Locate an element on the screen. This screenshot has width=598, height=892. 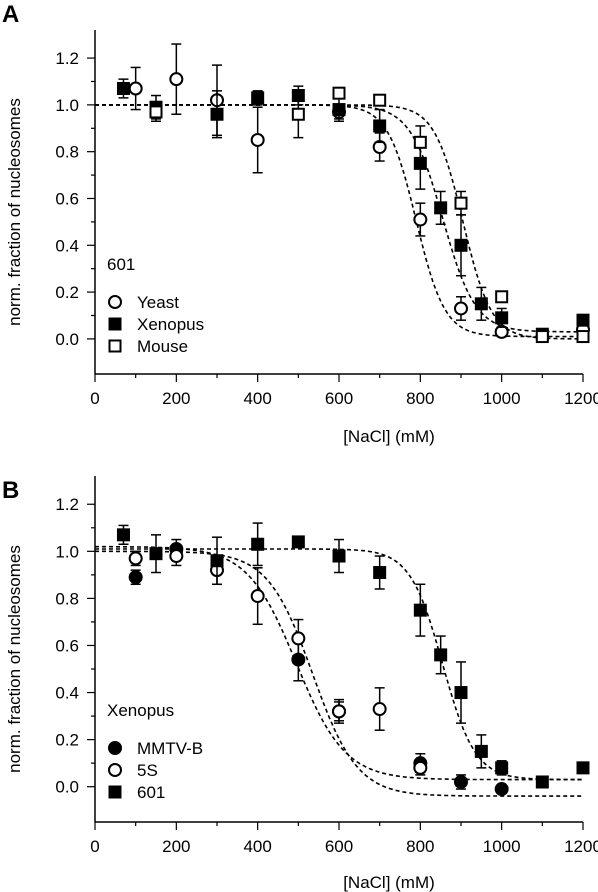
legend-label-5s: 5S is located at coordinates (147, 770).